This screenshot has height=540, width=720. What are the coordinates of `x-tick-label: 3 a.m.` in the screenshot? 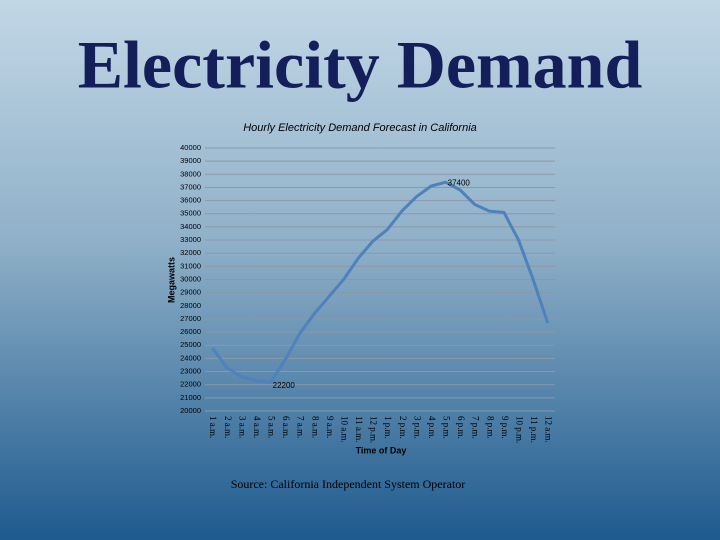 It's located at (242, 427).